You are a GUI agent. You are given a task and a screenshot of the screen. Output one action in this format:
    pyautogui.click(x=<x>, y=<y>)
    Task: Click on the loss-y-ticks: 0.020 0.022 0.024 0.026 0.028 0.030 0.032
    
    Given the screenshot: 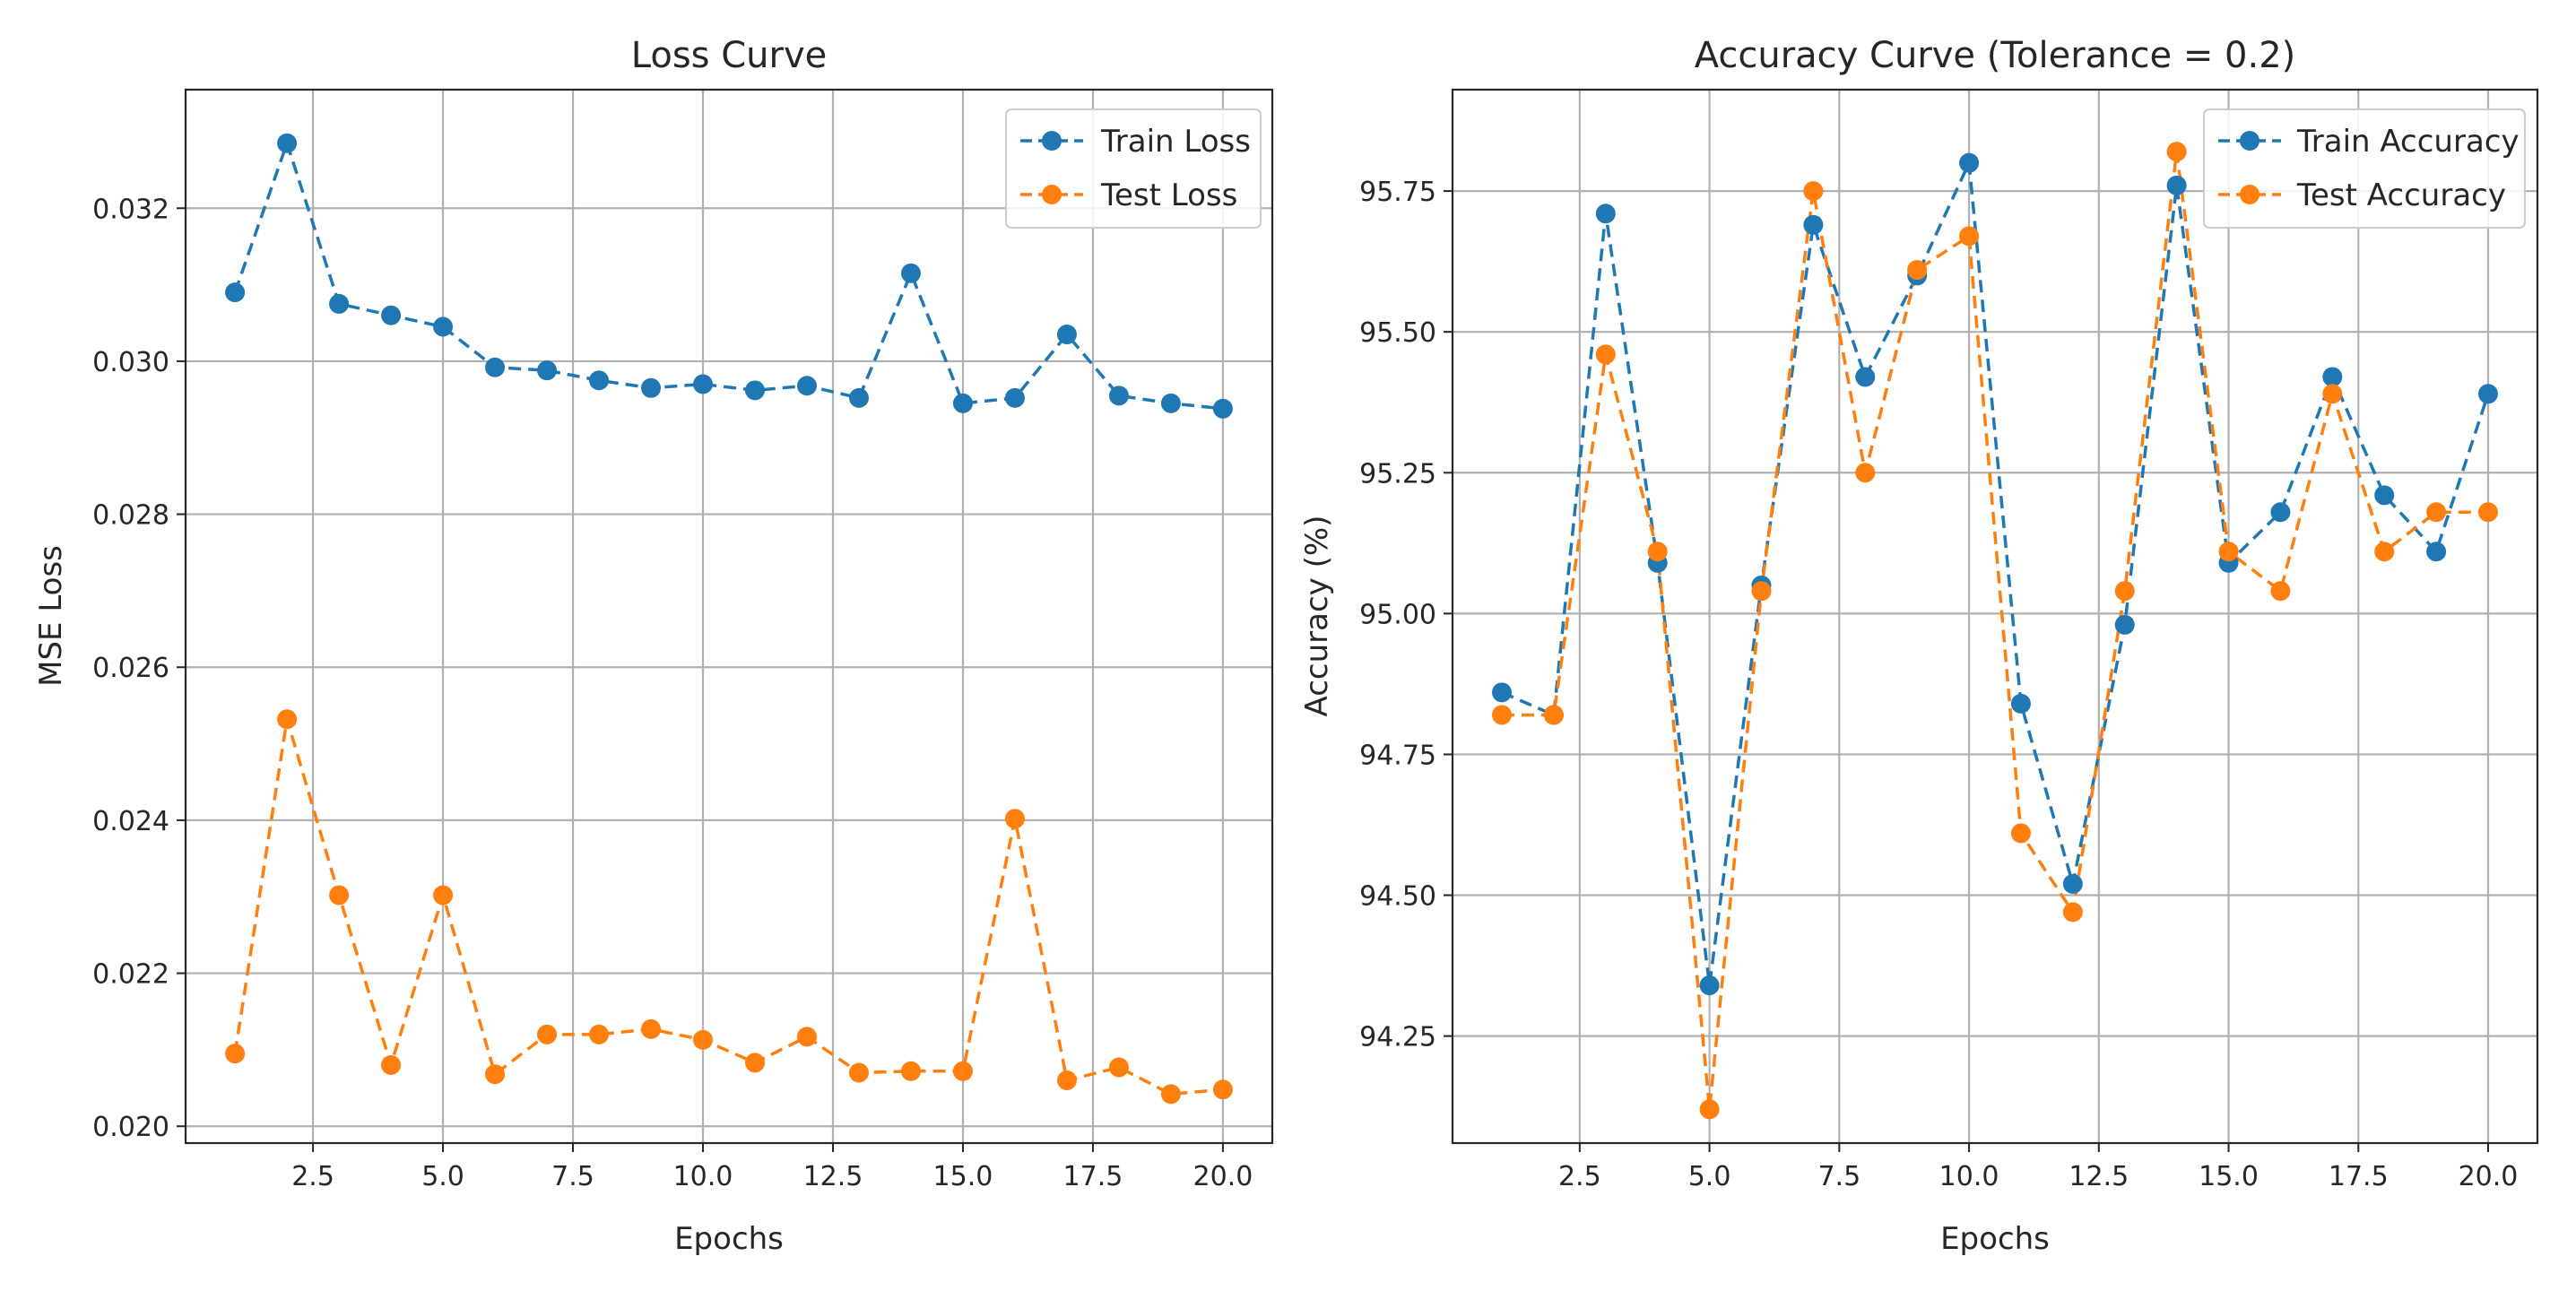 What is the action you would take?
    pyautogui.click(x=139, y=668)
    